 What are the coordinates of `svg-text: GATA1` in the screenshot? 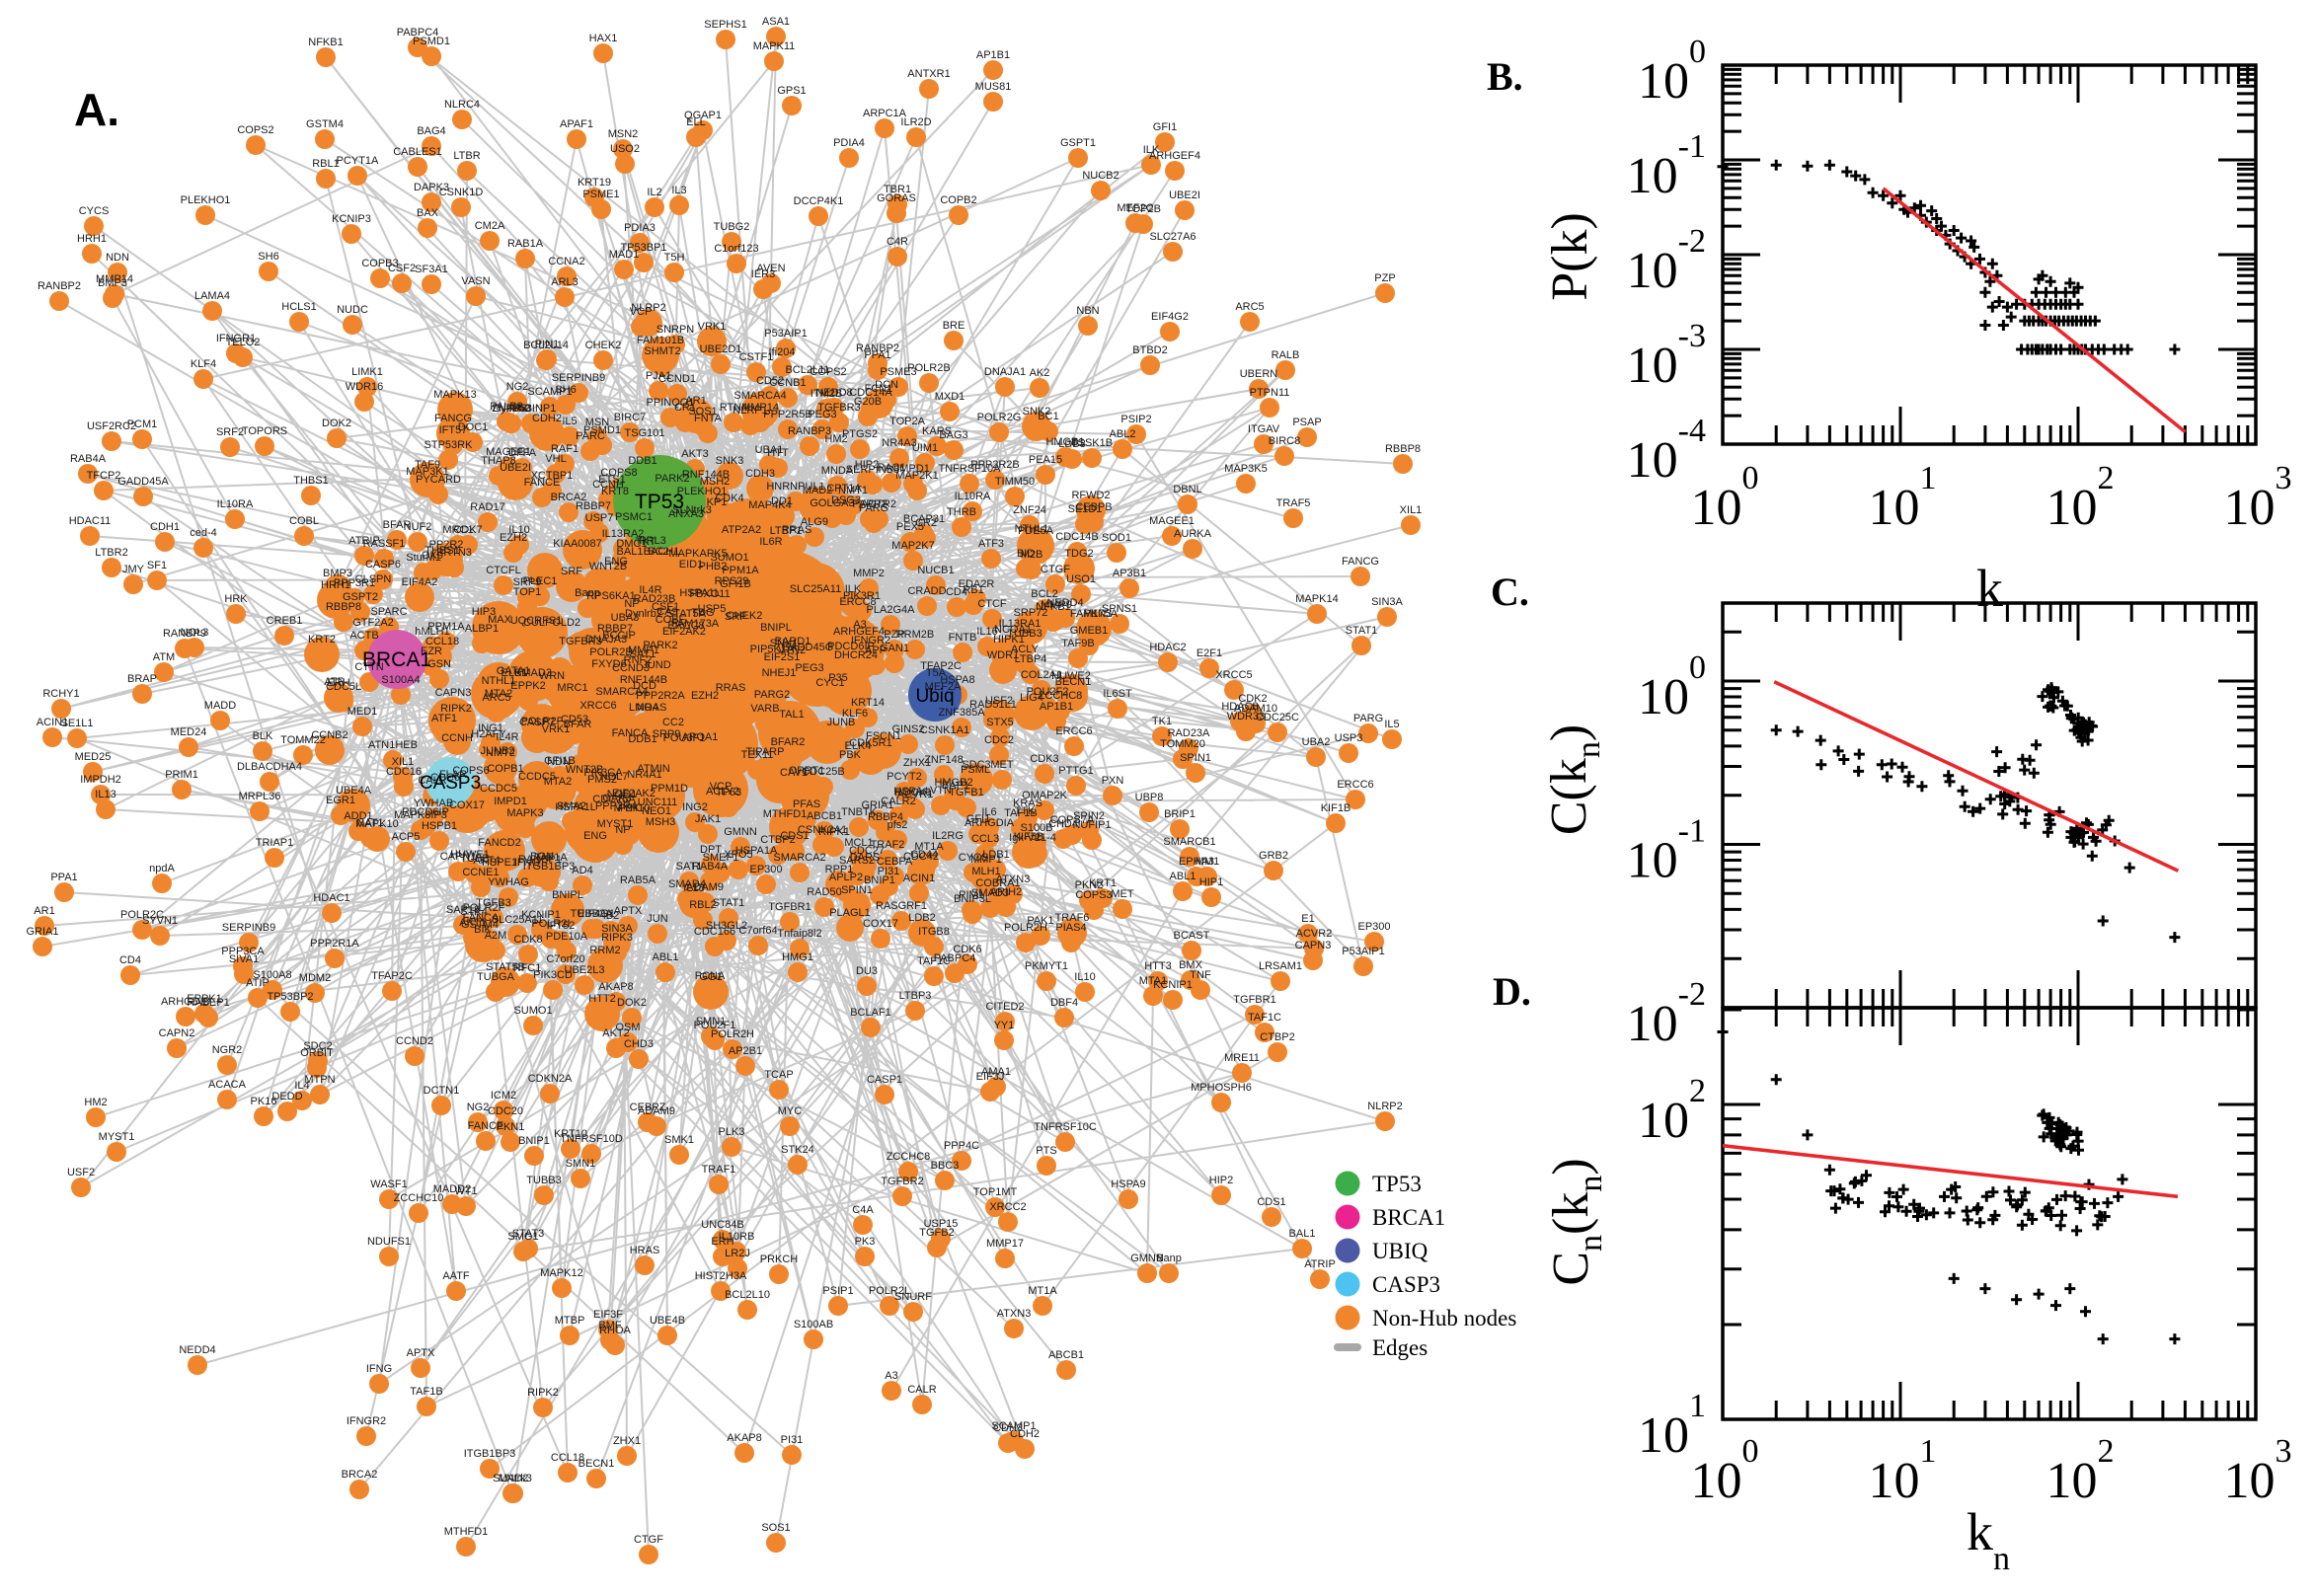 It's located at (514, 671).